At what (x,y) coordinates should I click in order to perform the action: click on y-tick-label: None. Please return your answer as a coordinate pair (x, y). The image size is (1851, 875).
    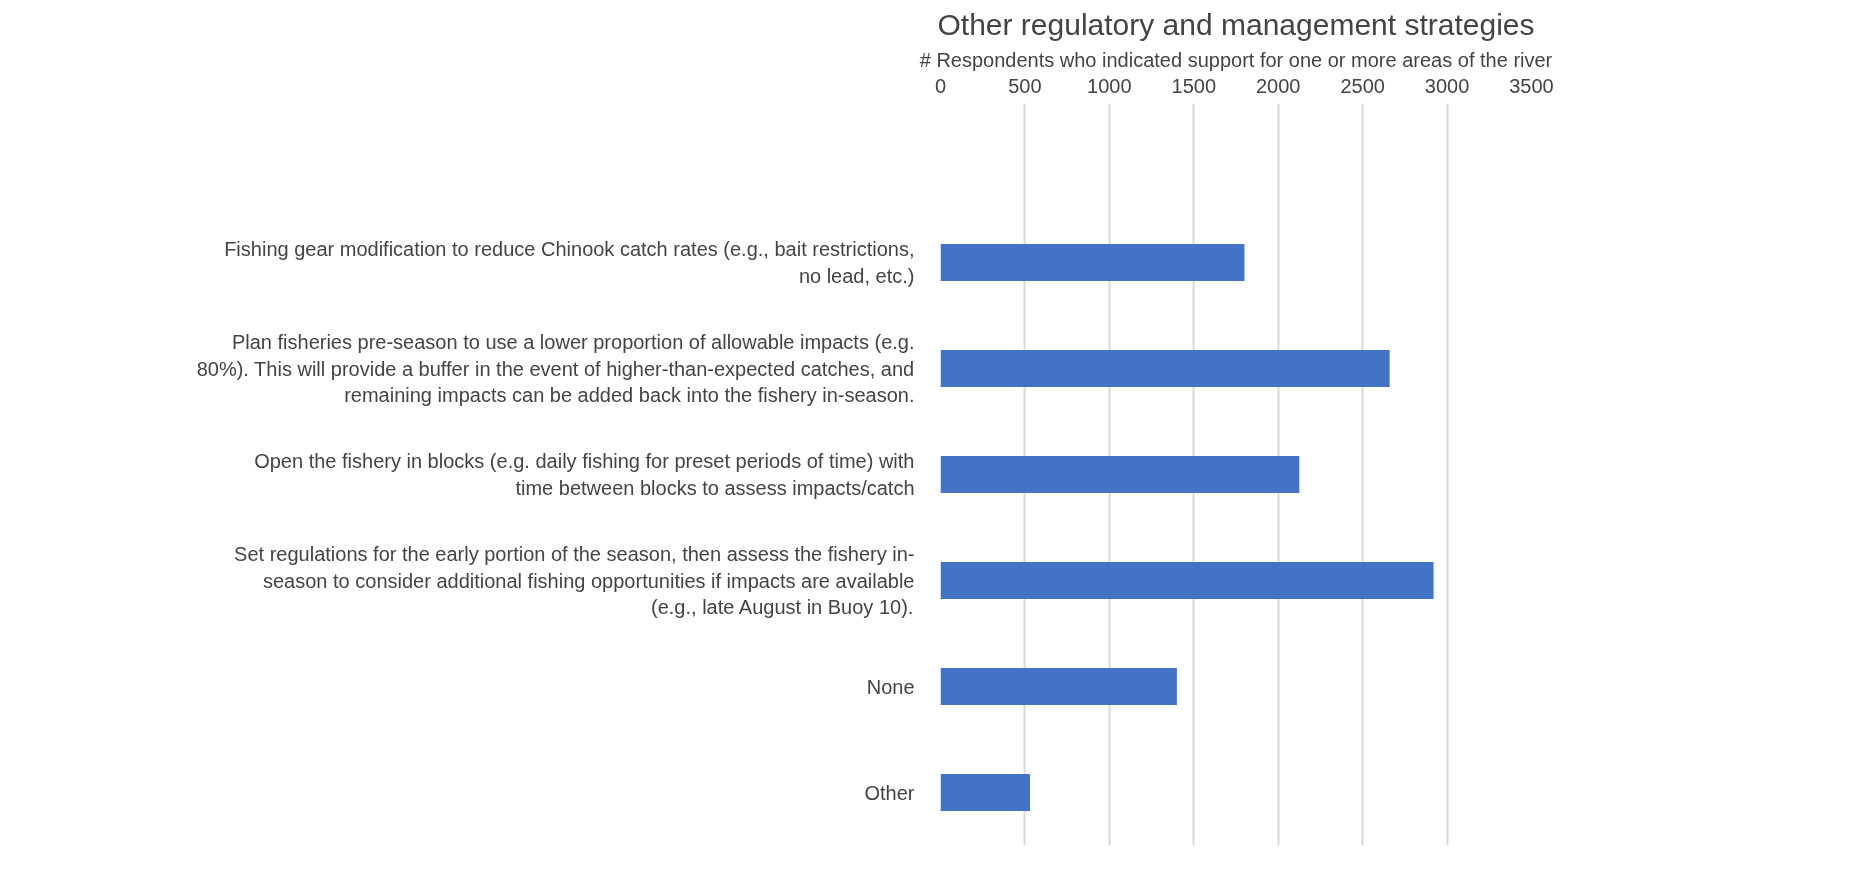
    Looking at the image, I should click on (890, 686).